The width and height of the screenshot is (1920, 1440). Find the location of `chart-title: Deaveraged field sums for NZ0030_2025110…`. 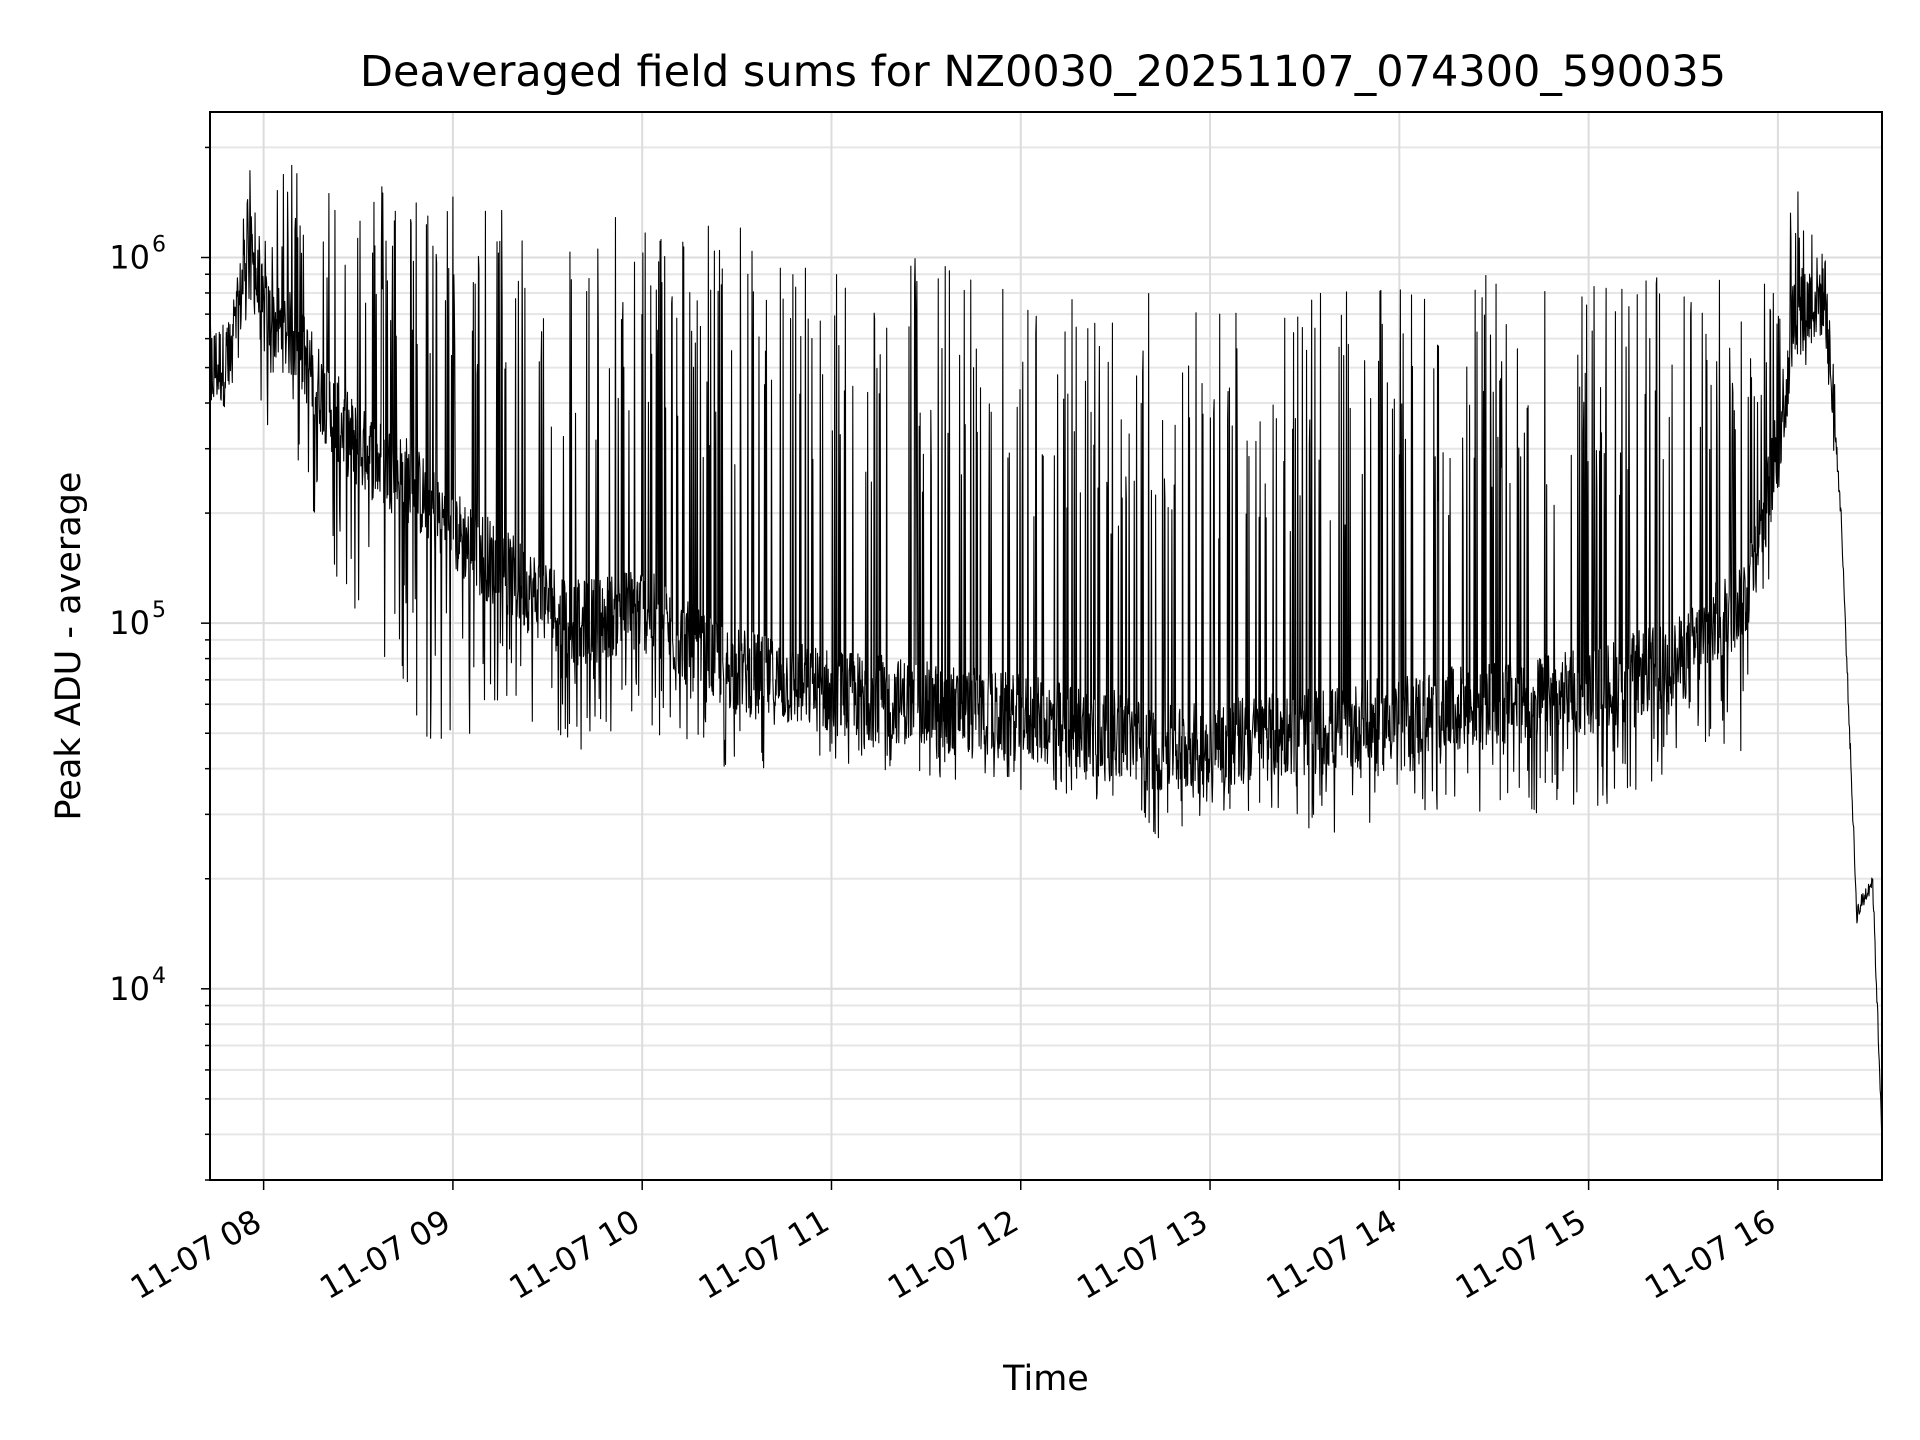

chart-title: Deaveraged field sums for NZ0030_2025110… is located at coordinates (1043, 72).